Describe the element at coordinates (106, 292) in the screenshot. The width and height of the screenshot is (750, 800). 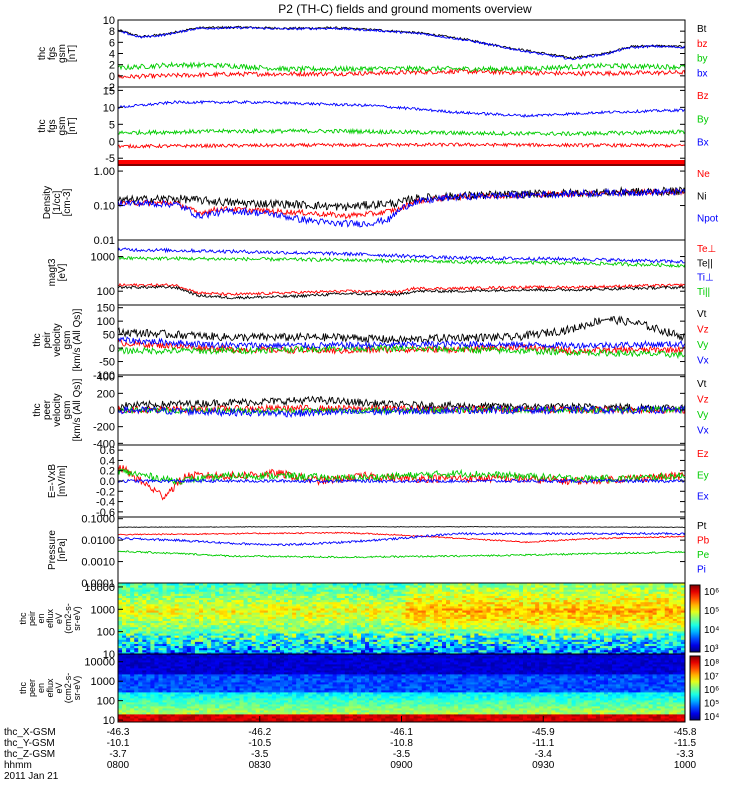
I see `ytick-label-temperature-1: 100` at that location.